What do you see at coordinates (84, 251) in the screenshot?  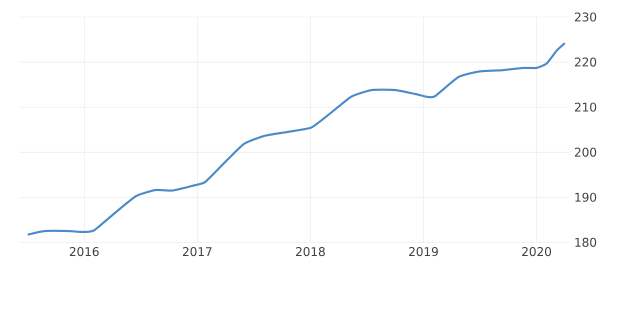 I see `x-tick-label: 2016` at bounding box center [84, 251].